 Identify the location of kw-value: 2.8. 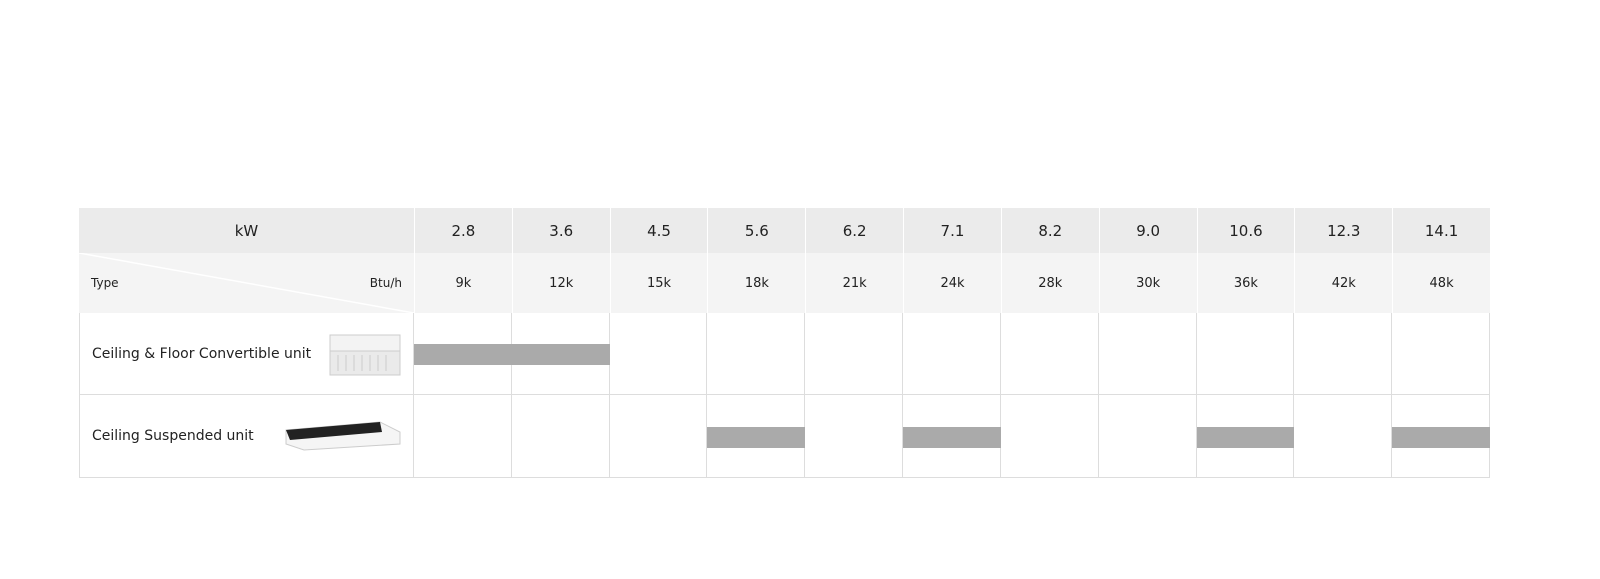
(463, 230).